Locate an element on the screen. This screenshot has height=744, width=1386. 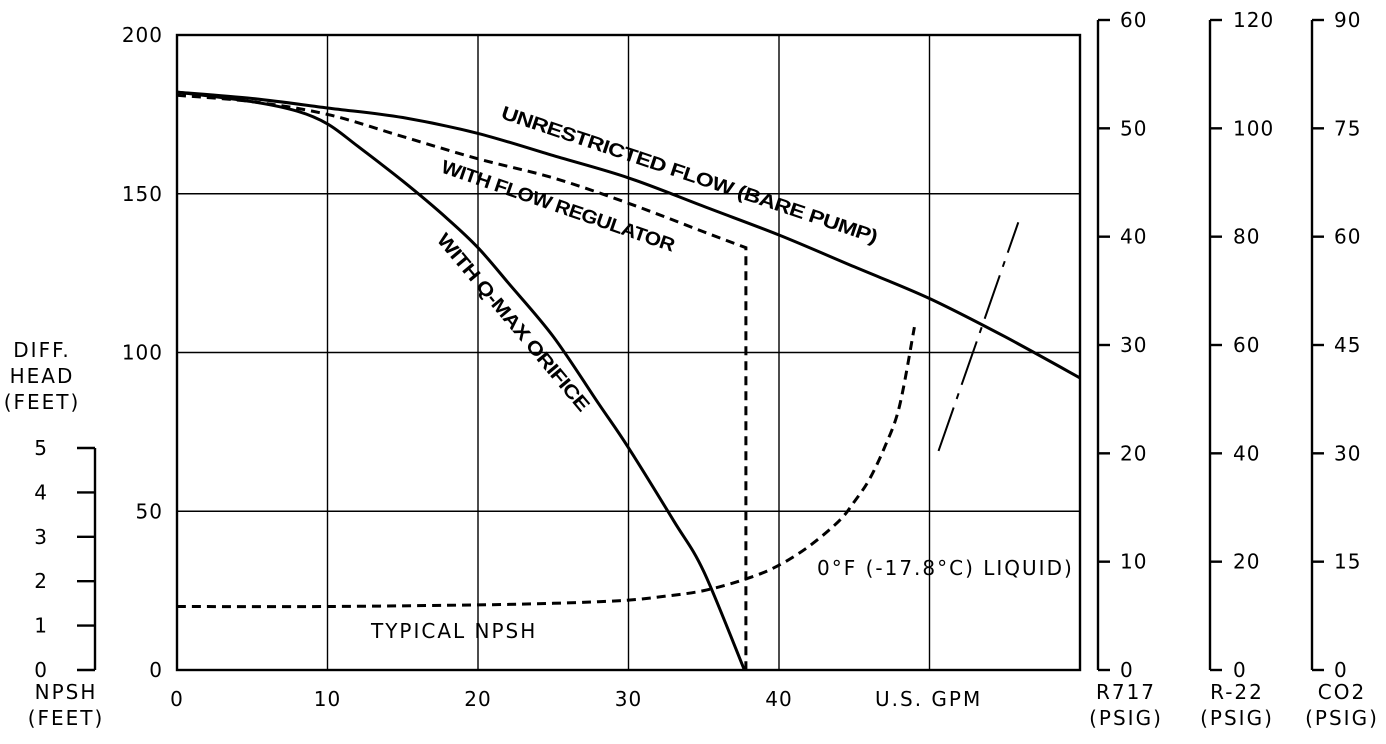
x-tick-label: 10 is located at coordinates (327, 699).